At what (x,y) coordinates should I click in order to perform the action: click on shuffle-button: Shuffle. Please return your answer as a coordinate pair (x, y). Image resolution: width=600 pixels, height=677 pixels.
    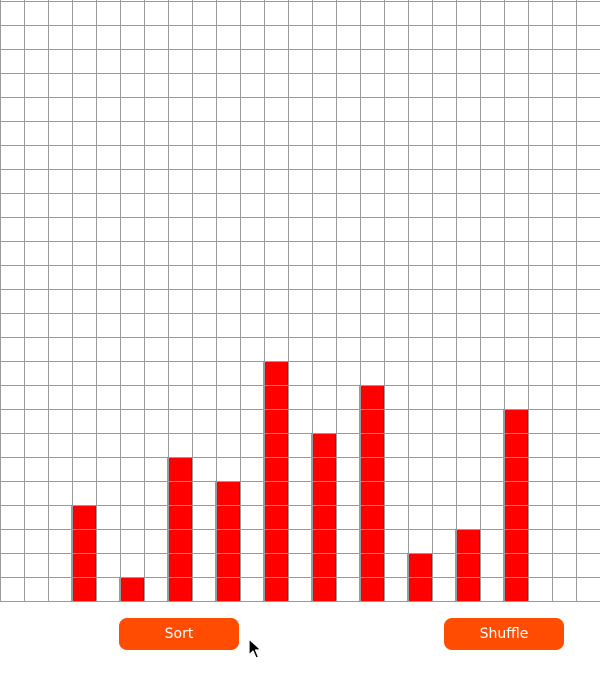
    Looking at the image, I should click on (504, 634).